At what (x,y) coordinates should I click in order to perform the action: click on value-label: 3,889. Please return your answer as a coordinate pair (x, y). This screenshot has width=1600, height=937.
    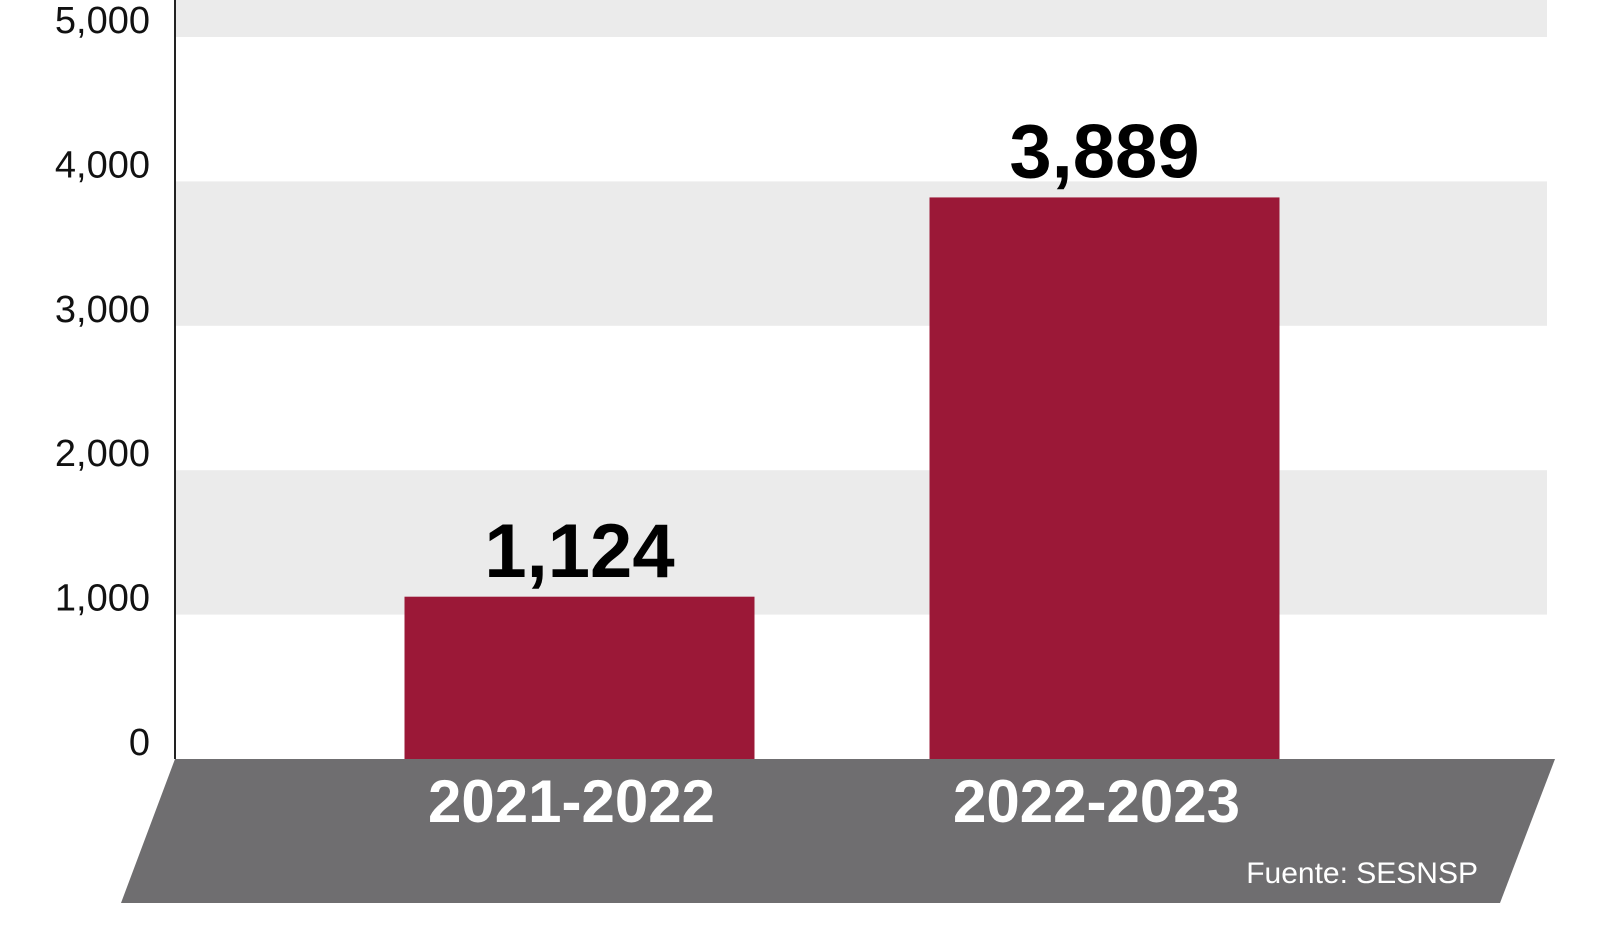
    Looking at the image, I should click on (1104, 152).